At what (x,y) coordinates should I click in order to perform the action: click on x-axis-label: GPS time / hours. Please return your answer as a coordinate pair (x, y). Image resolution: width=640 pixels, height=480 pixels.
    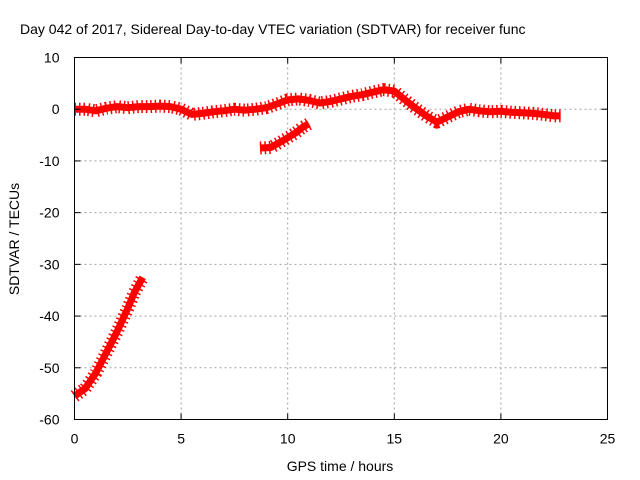
    Looking at the image, I should click on (340, 466).